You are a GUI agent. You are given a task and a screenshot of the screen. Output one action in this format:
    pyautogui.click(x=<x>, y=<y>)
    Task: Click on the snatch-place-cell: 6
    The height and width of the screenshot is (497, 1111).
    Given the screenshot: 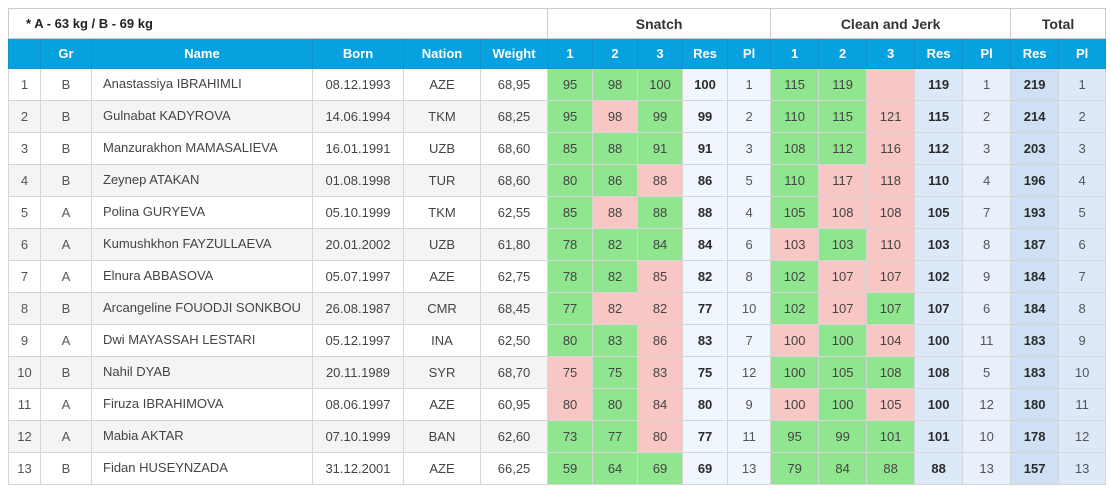 What is the action you would take?
    pyautogui.click(x=749, y=244)
    